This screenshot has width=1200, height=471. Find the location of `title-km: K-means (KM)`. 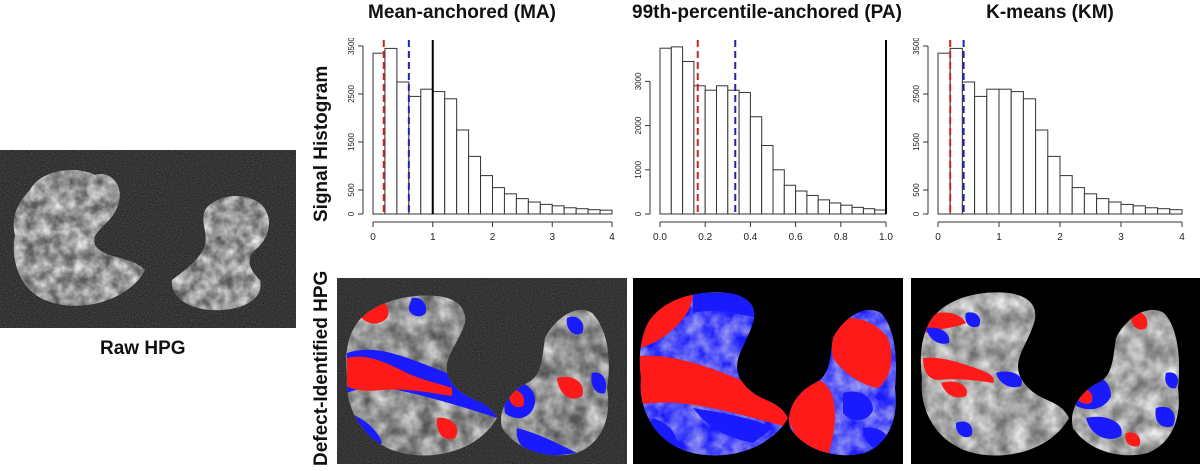

title-km: K-means (KM) is located at coordinates (1050, 12).